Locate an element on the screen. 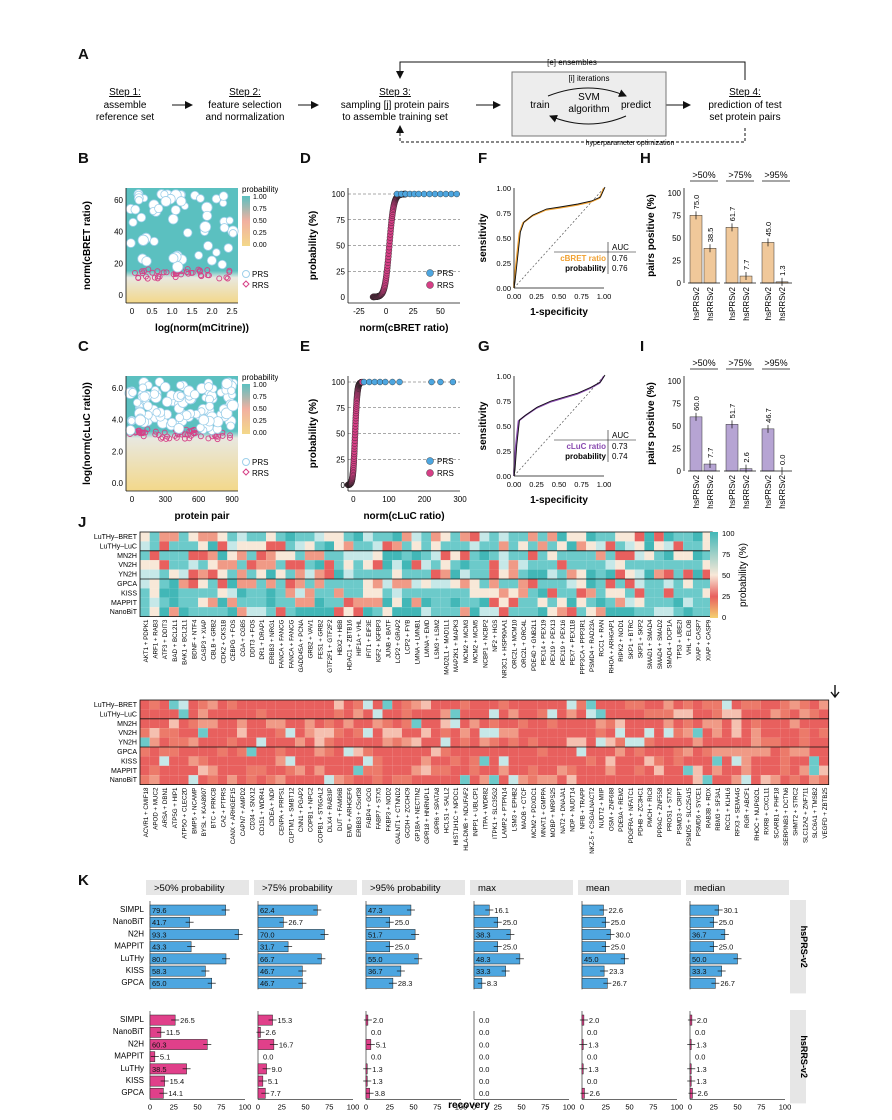 This screenshot has height=1120, width=892. heatmap-col-label: SMAD4 + SMAD2 is located at coordinates (660, 644).